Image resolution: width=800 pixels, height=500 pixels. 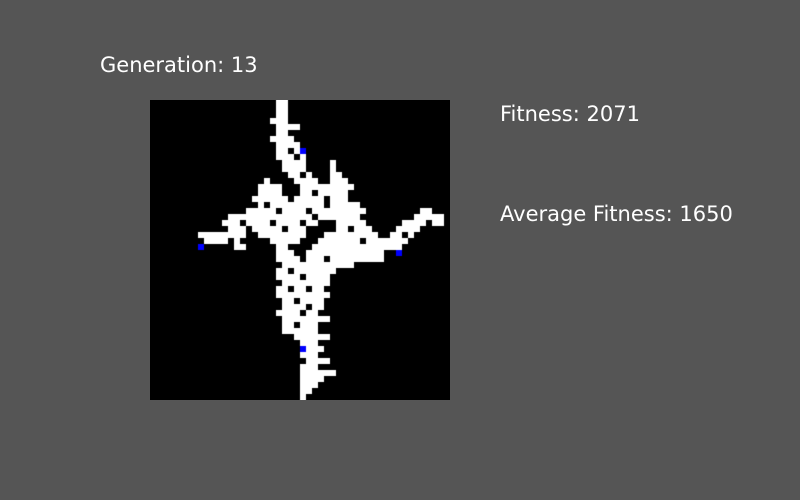 I want to click on generation-value: 13, so click(x=244, y=65).